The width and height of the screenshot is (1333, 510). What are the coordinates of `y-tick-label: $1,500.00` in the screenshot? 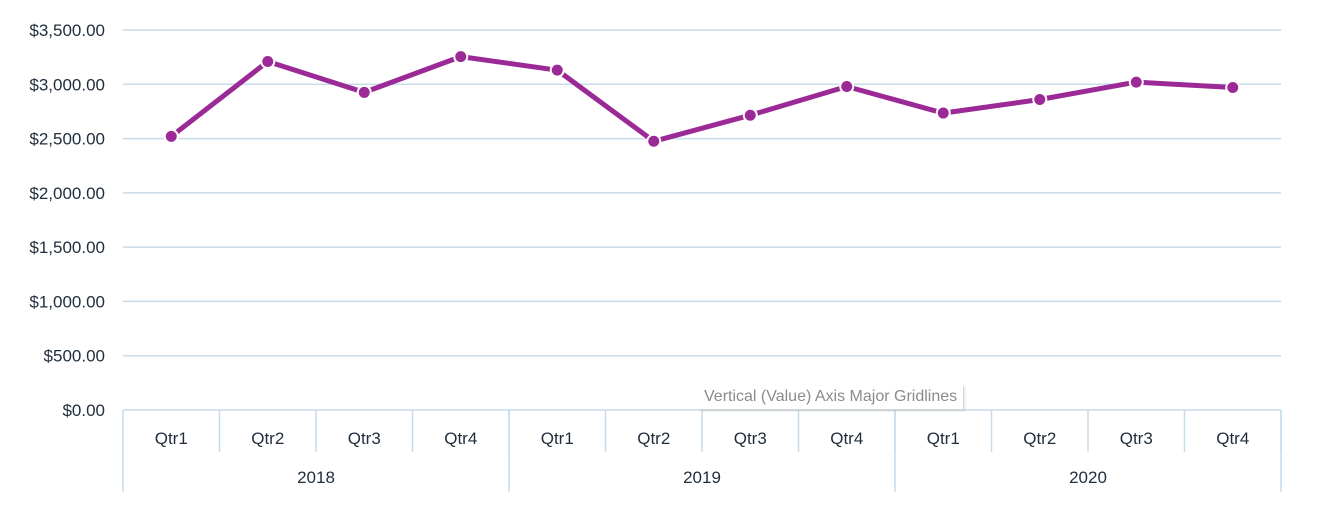 It's located at (67, 247).